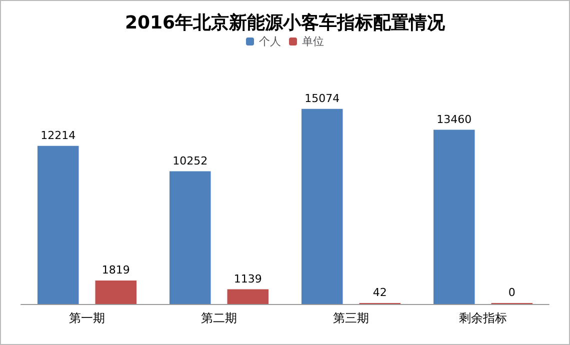 The image size is (570, 345). What do you see at coordinates (116, 269) in the screenshot?
I see `data-label: 1819` at bounding box center [116, 269].